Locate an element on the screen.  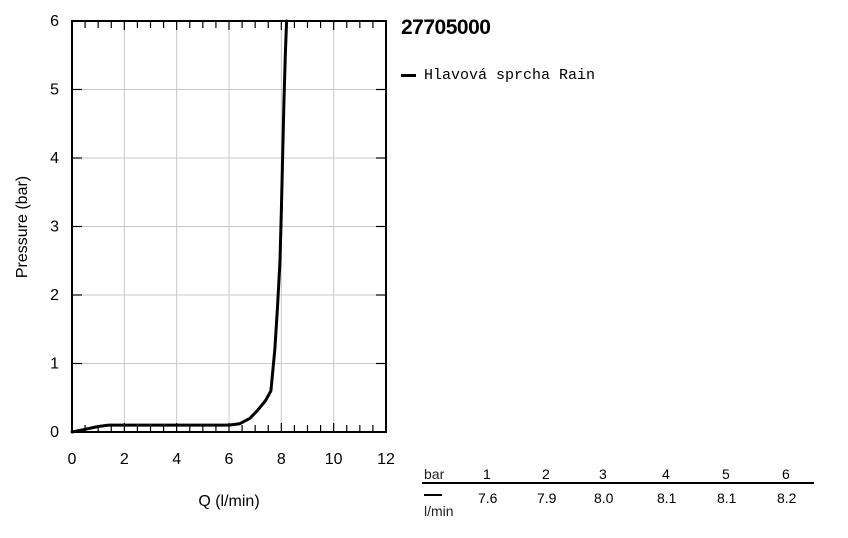
legend-line-swatch is located at coordinates (408, 75).